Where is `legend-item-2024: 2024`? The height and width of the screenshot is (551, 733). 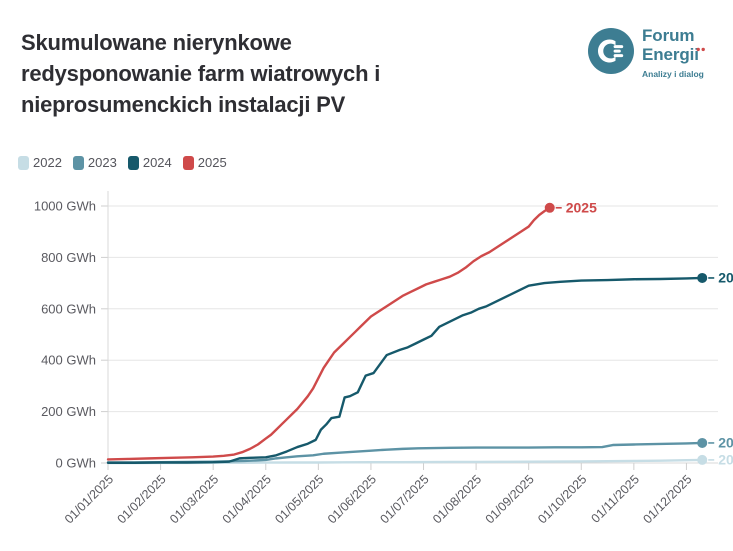 legend-item-2024: 2024 is located at coordinates (149, 162).